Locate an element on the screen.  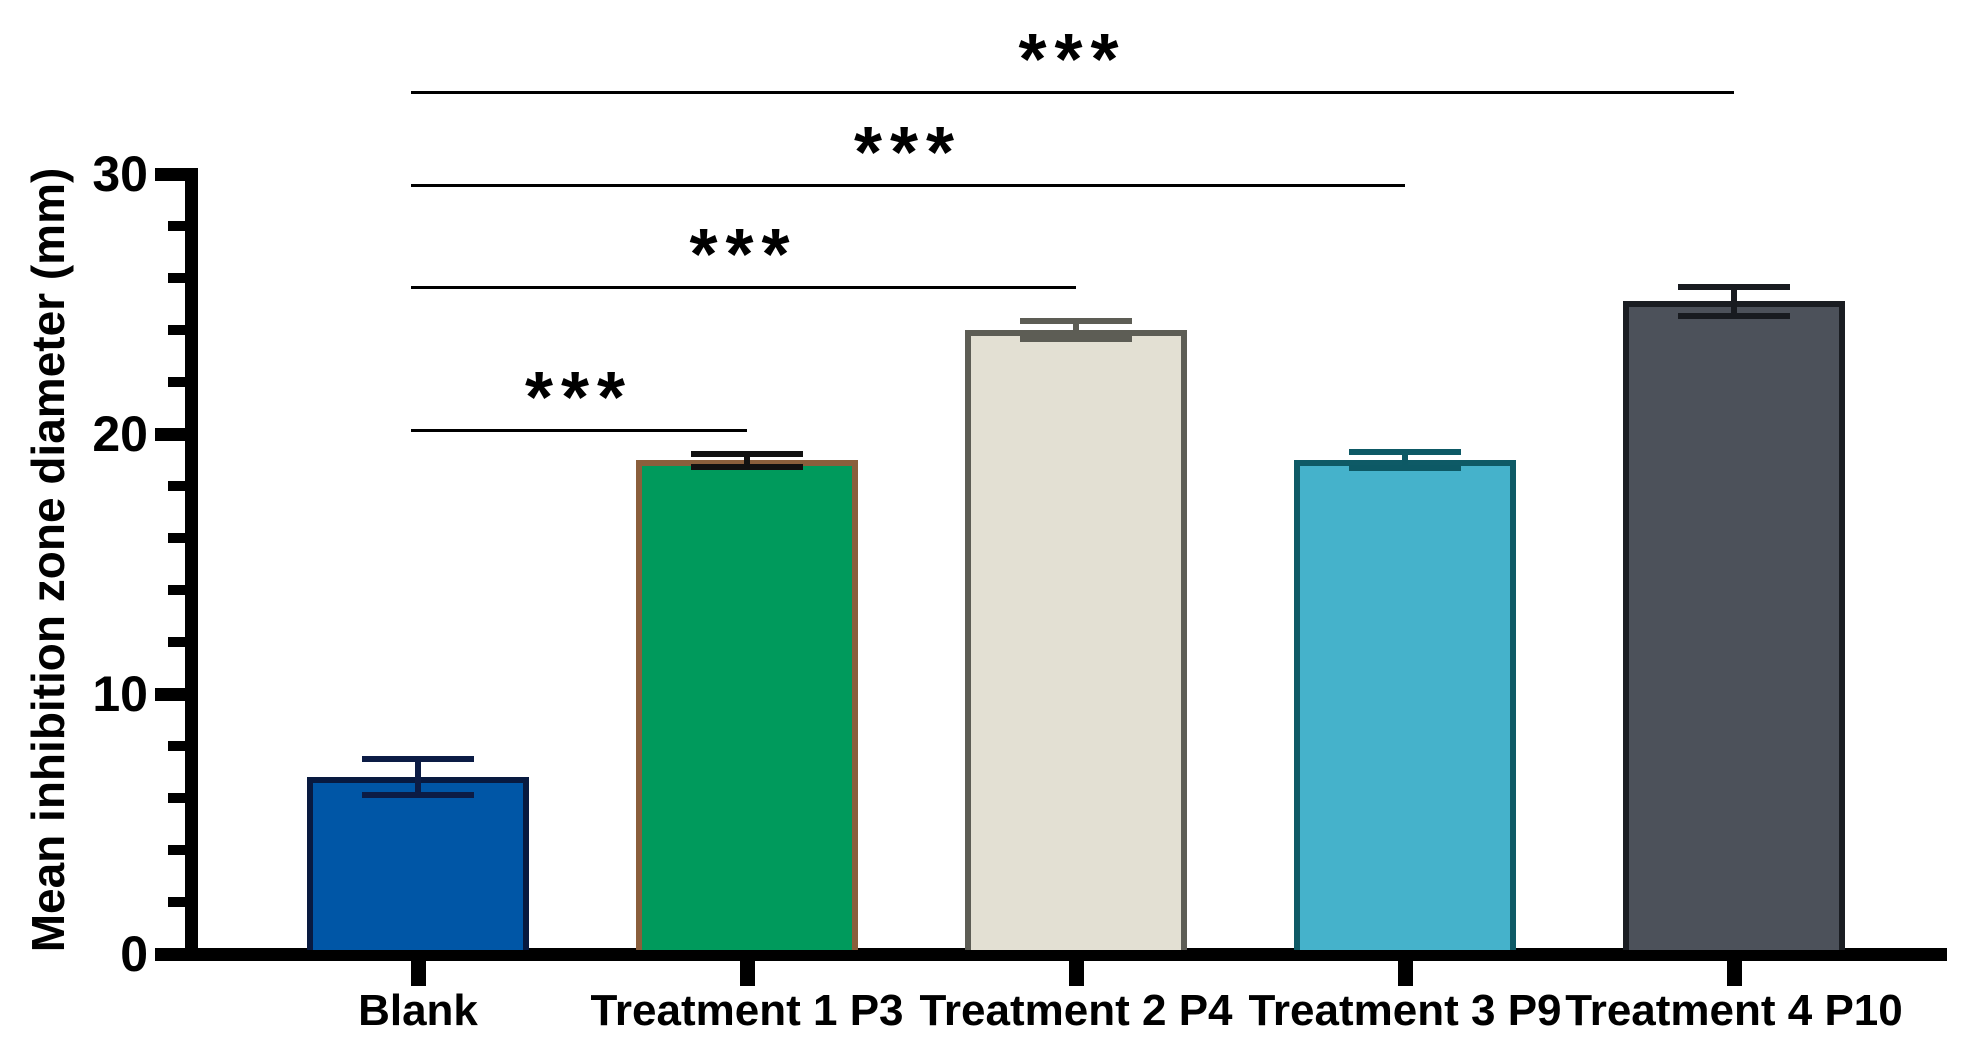
x-category-label-treatment-2-p4: Treatment 2 P4 is located at coordinates (1076, 1010).